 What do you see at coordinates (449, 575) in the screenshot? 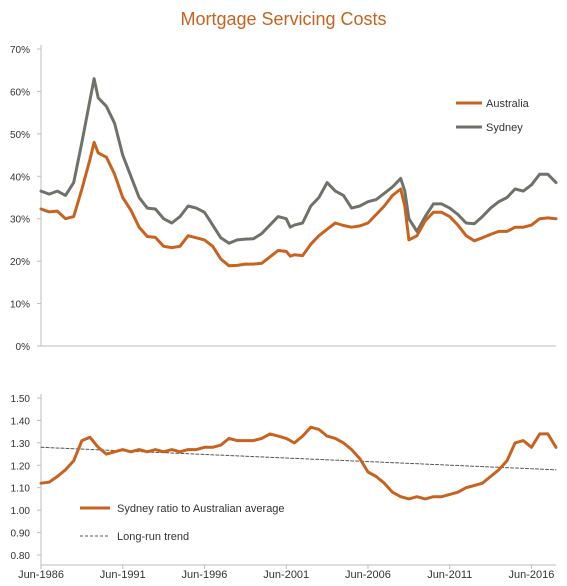
I see `x-tick-label: Jun-2011` at bounding box center [449, 575].